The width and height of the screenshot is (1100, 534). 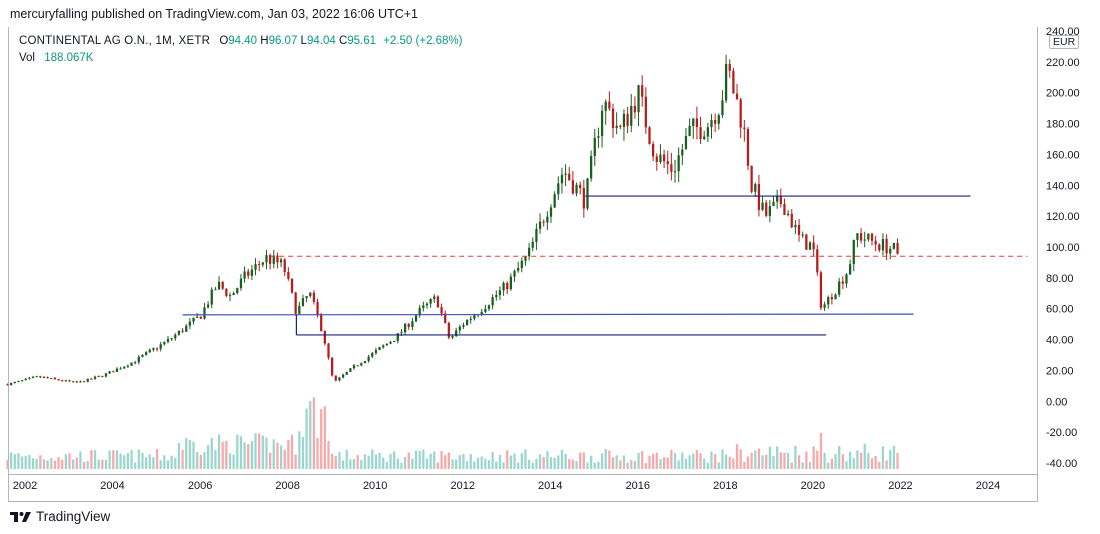 What do you see at coordinates (1060, 371) in the screenshot?
I see `y-tick-label: 20.00` at bounding box center [1060, 371].